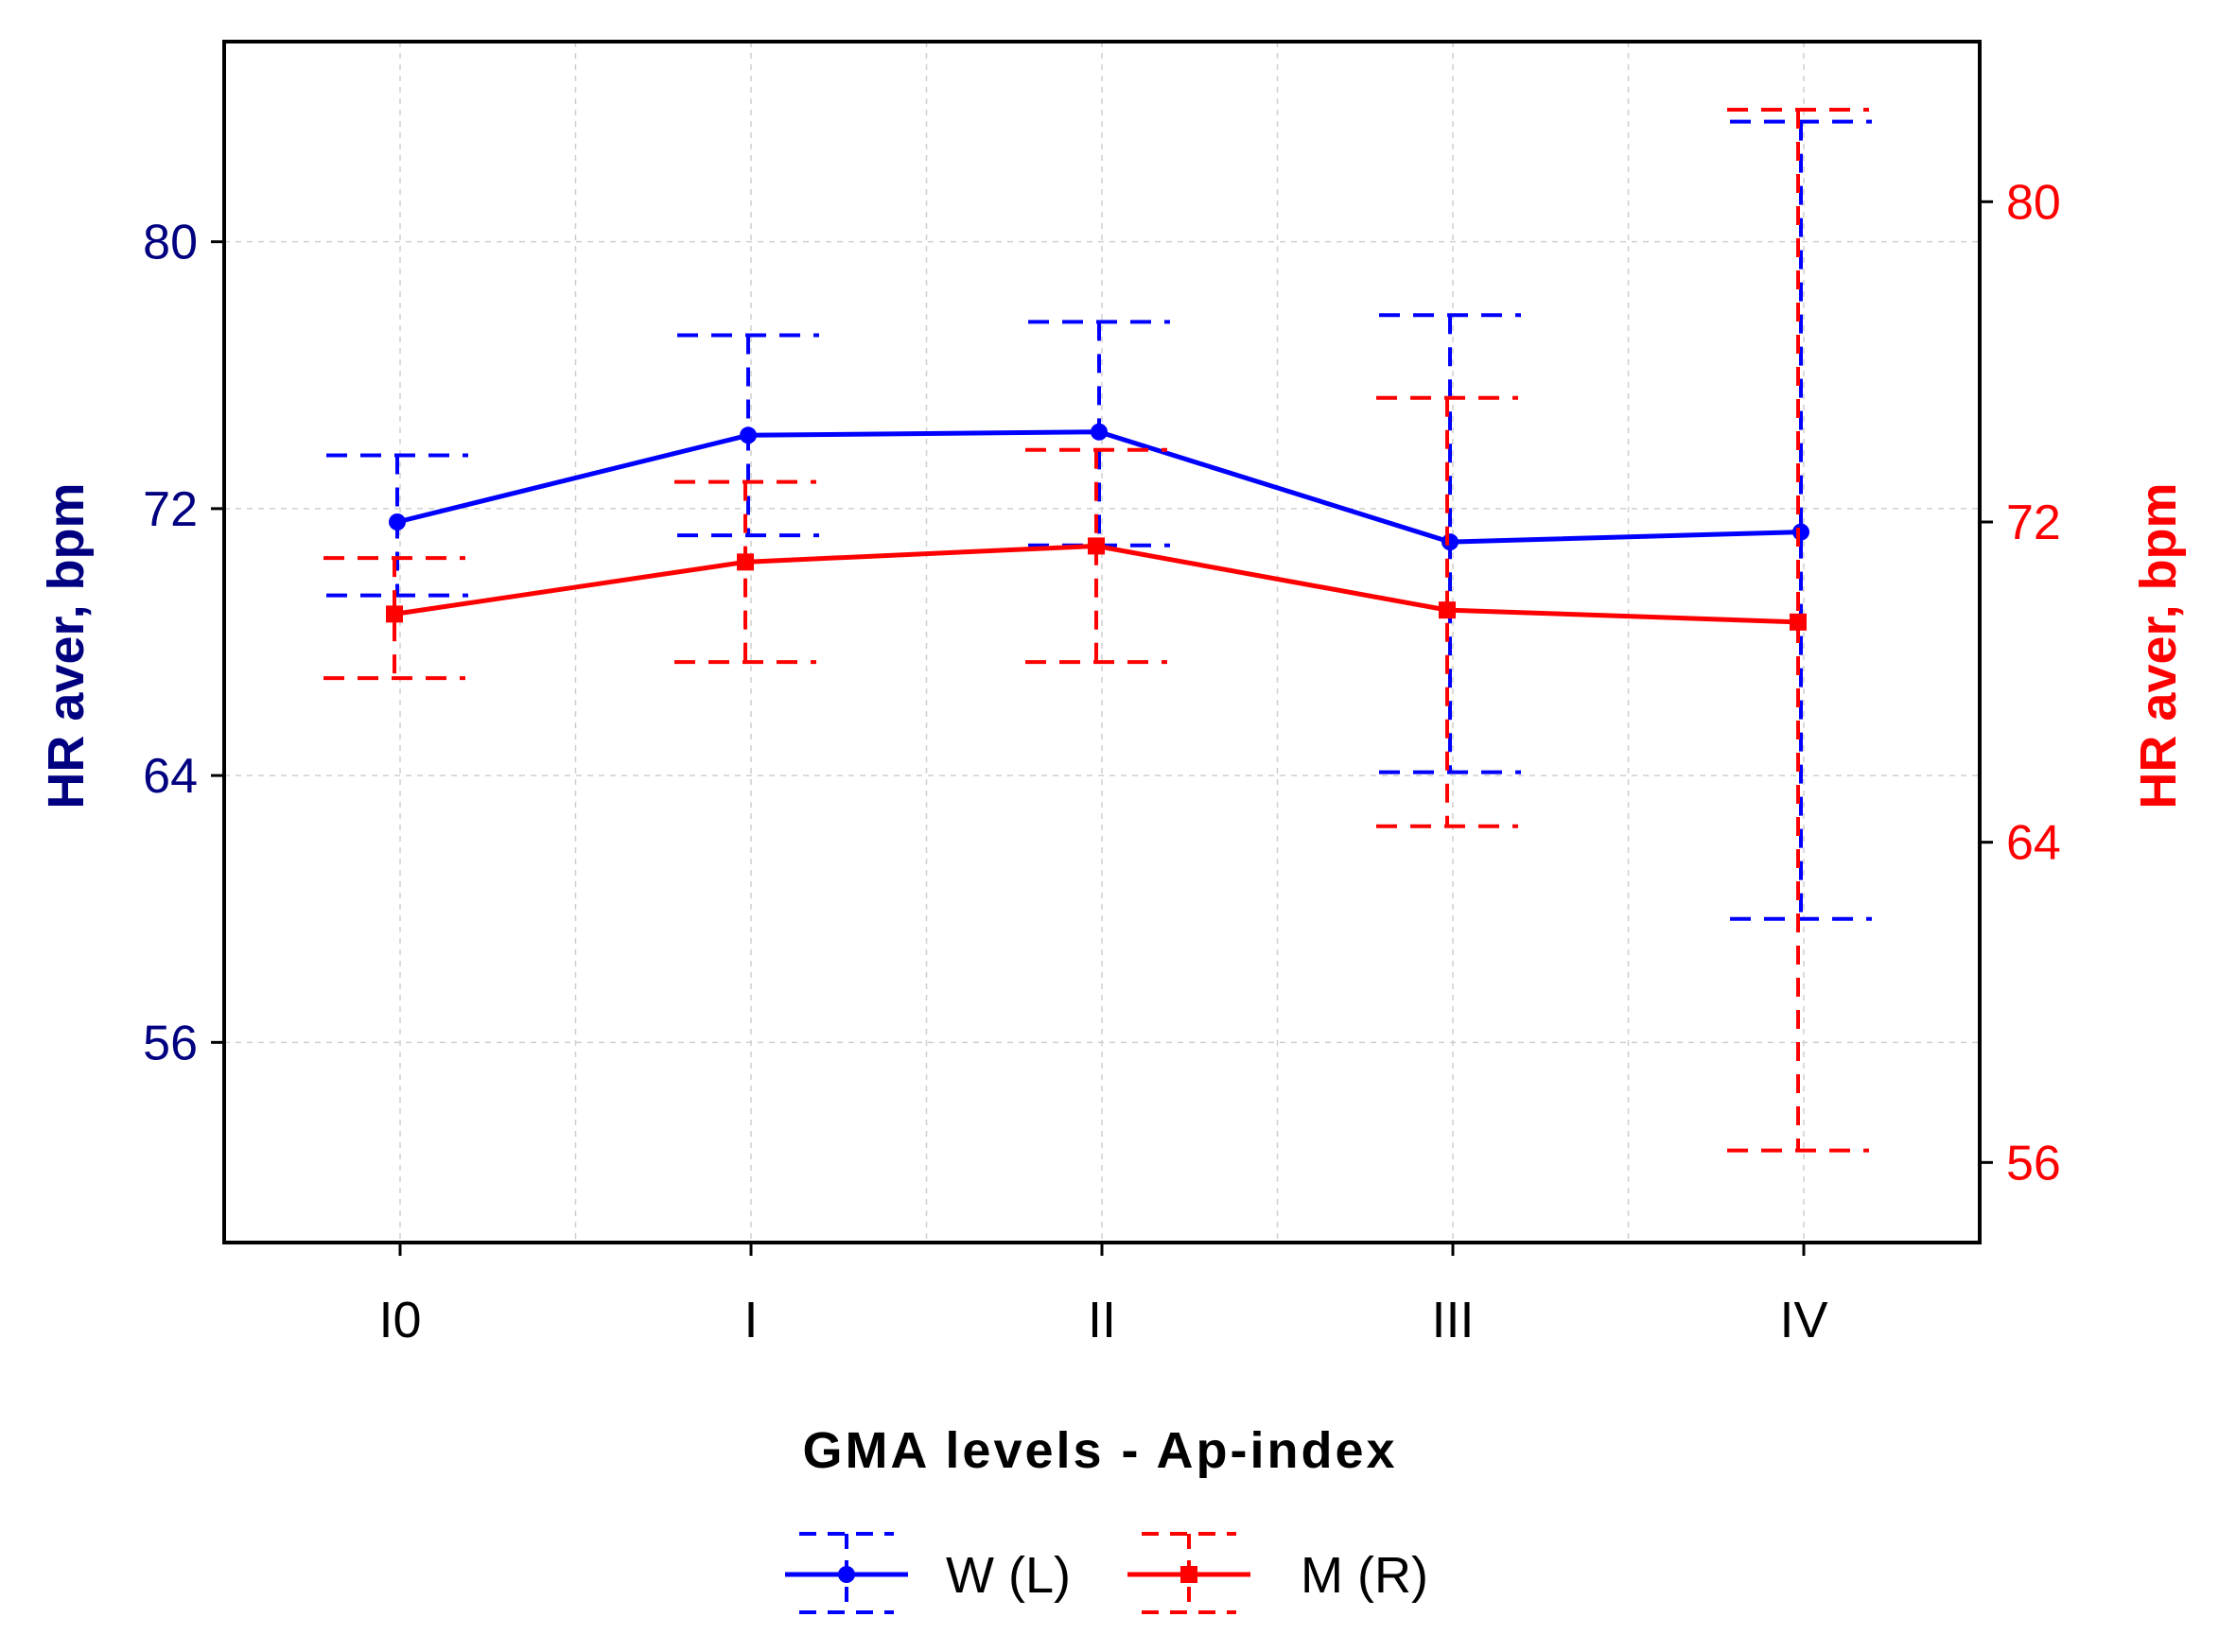 The width and height of the screenshot is (2219, 1652). Describe the element at coordinates (2033, 1163) in the screenshot. I see `y-right-tick-label: 56` at that location.